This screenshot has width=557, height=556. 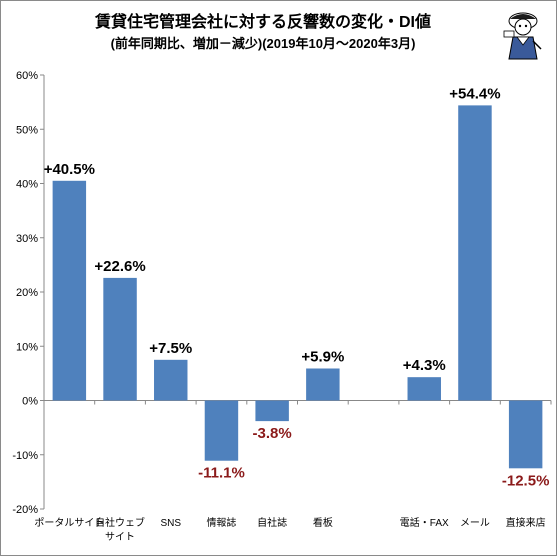 I want to click on category-label: サイト, so click(x=120, y=537).